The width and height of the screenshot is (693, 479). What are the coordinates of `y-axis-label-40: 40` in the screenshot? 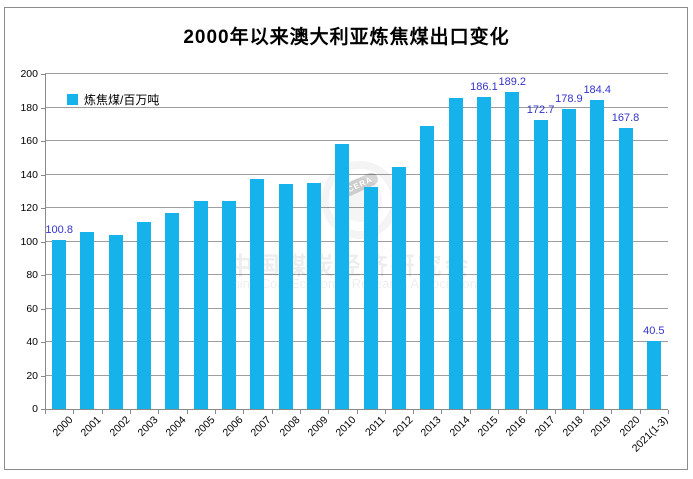 It's located at (32, 342).